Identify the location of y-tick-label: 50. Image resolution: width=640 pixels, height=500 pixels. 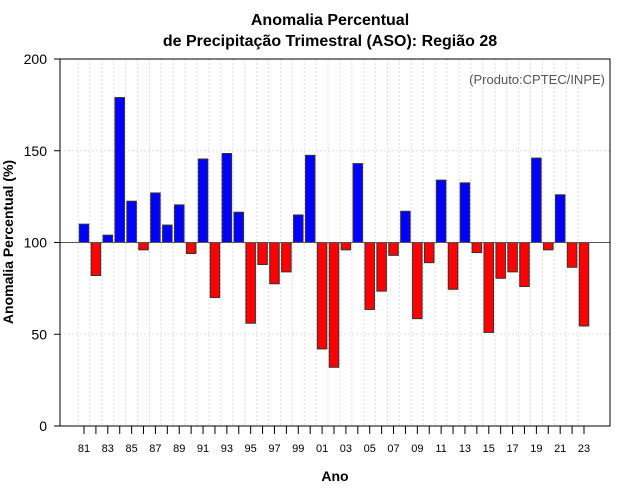
(39, 334).